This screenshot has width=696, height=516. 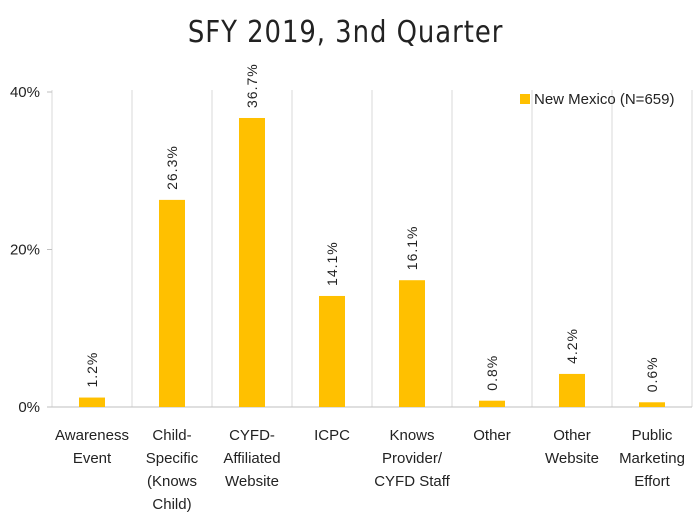 I want to click on data-label: 16.1%, so click(x=412, y=248).